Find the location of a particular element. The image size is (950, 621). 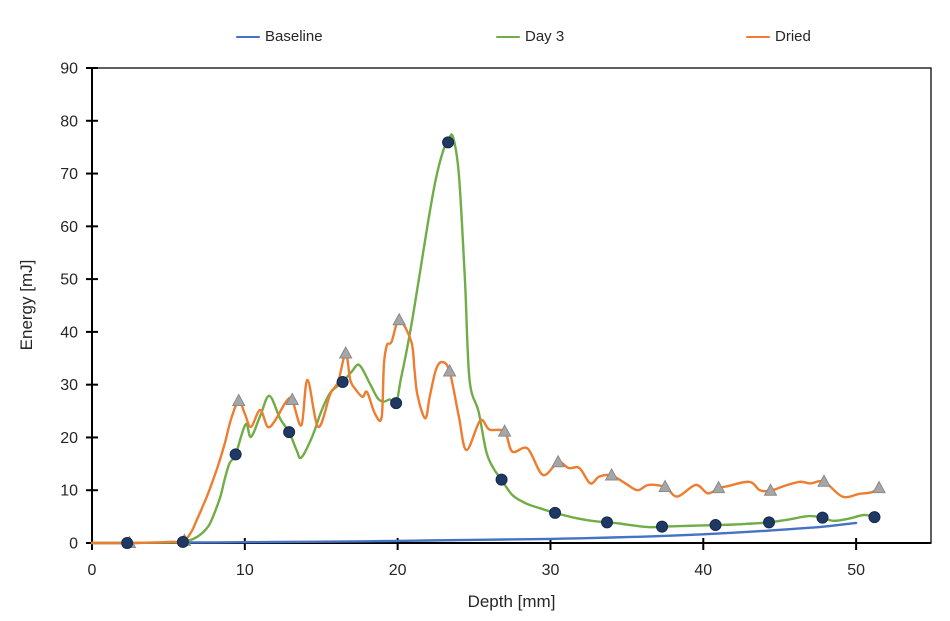

x-tick-label: 30 is located at coordinates (551, 570).